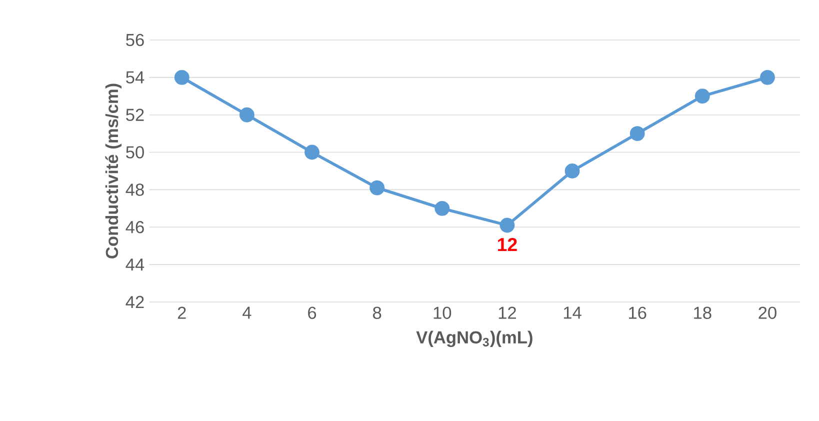  I want to click on x-tick-label: 10, so click(443, 312).